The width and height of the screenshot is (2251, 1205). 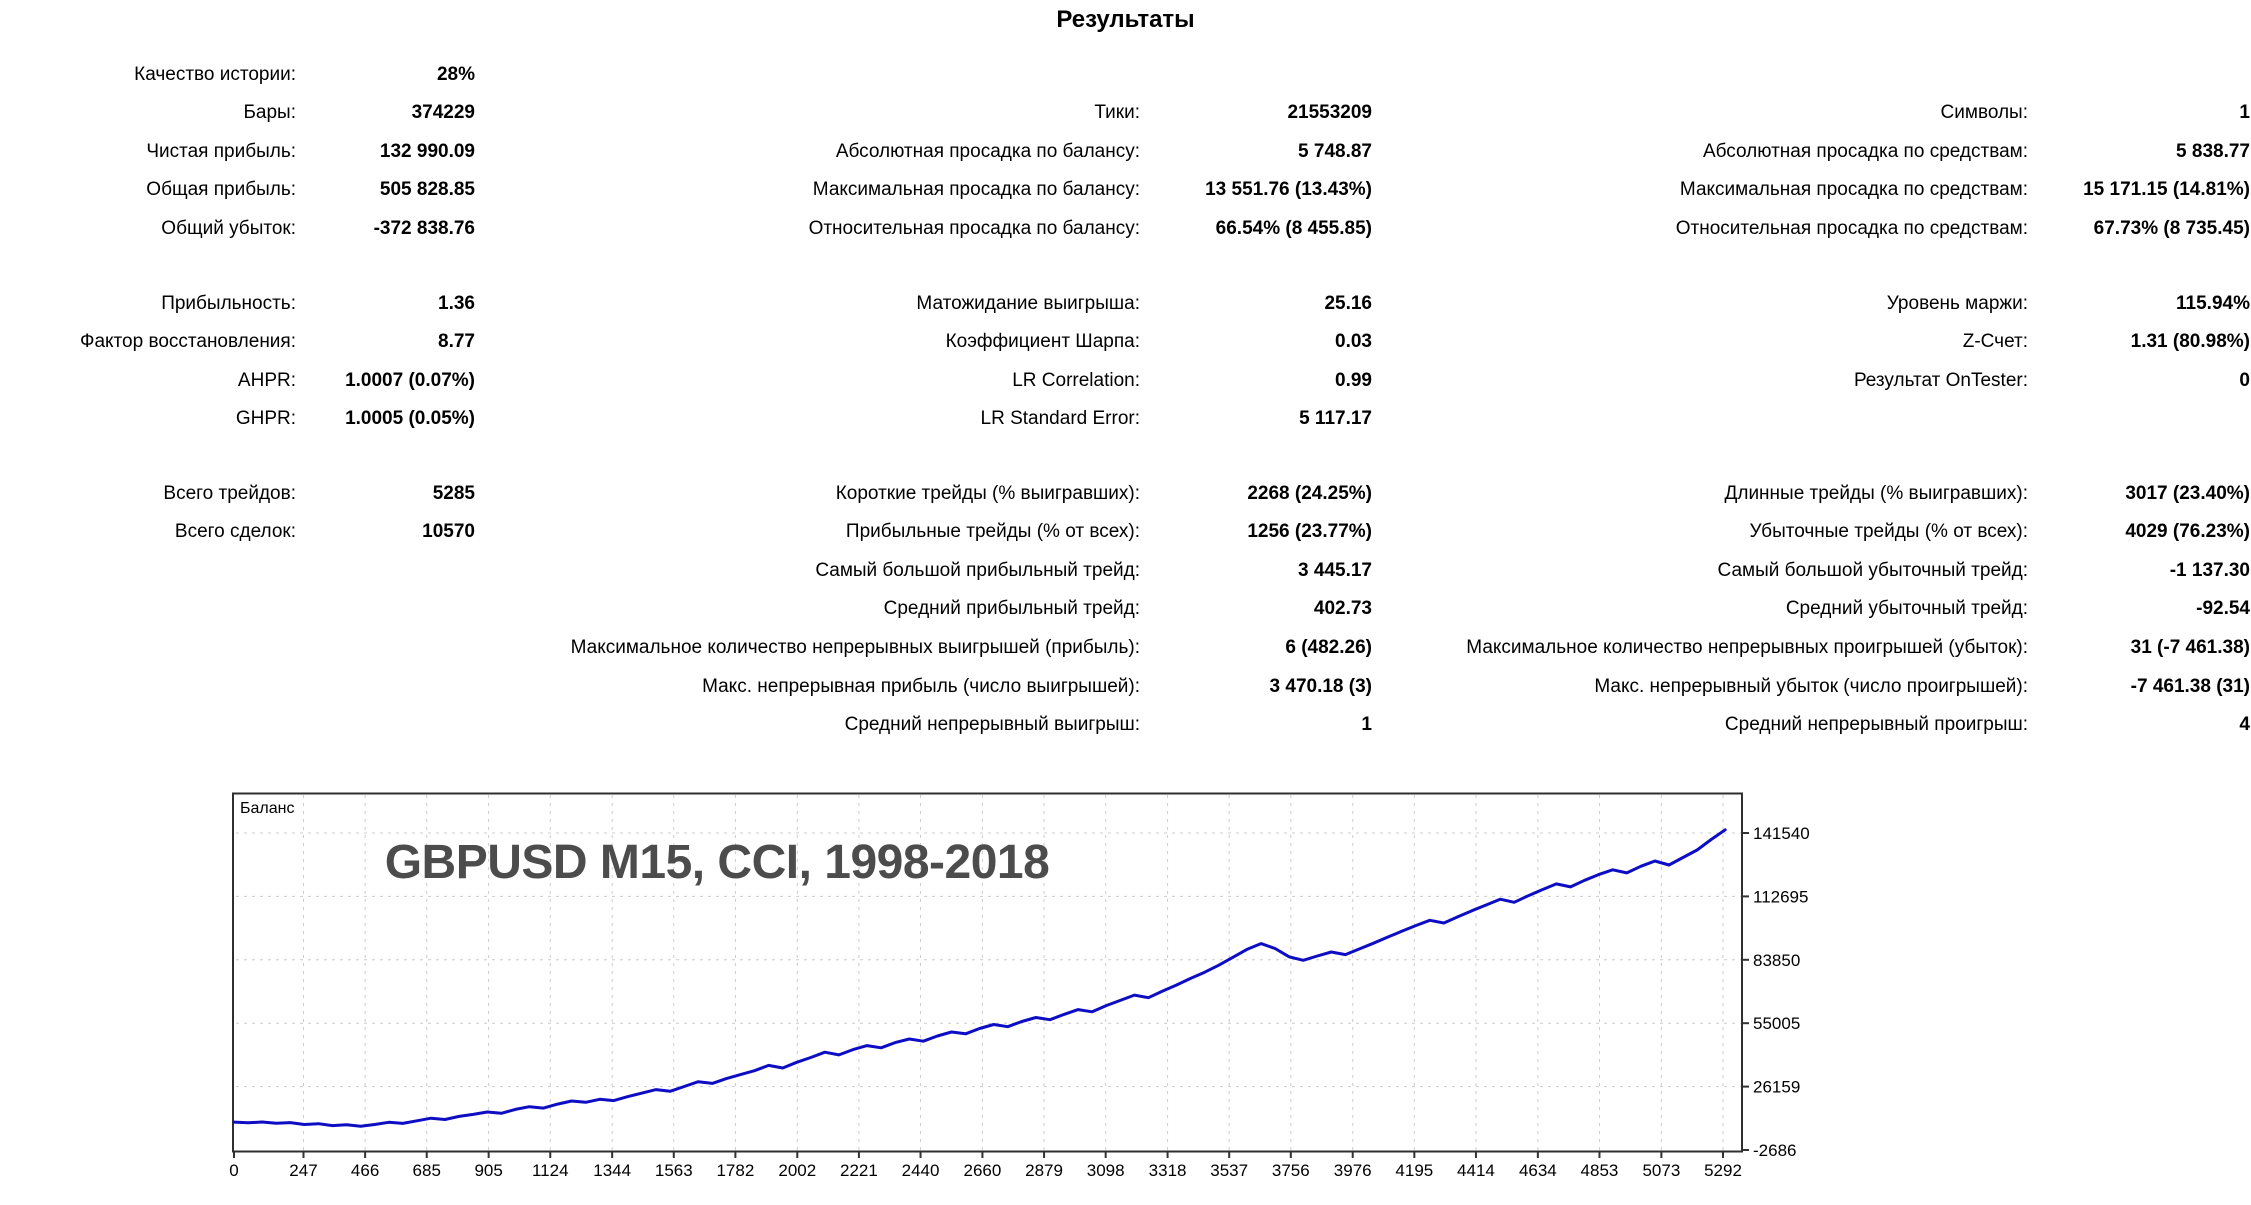 What do you see at coordinates (612, 1170) in the screenshot?
I see `x-tick-label: 1344` at bounding box center [612, 1170].